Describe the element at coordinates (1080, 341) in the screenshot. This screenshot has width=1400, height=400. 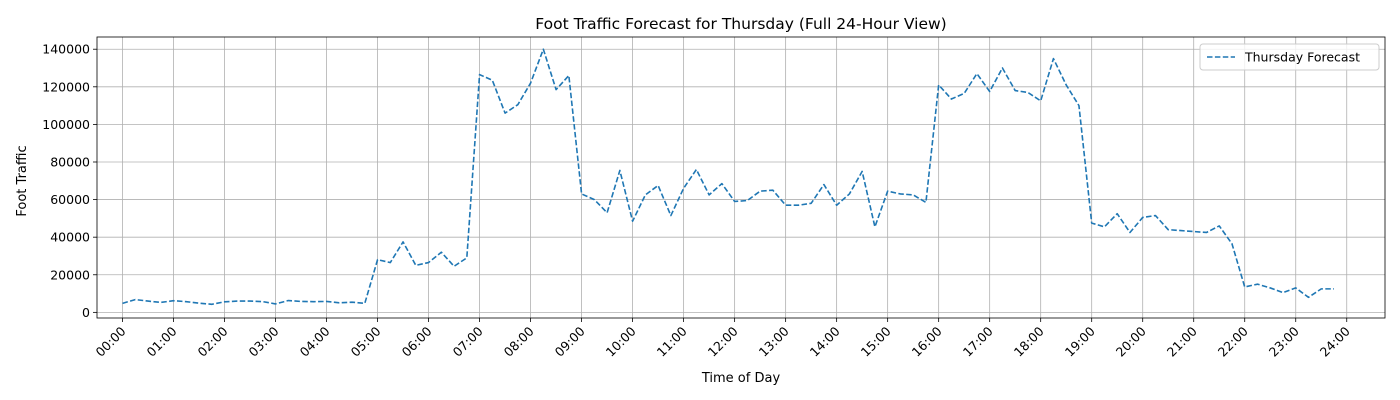
I see `x-tick-label: 19:00` at that location.